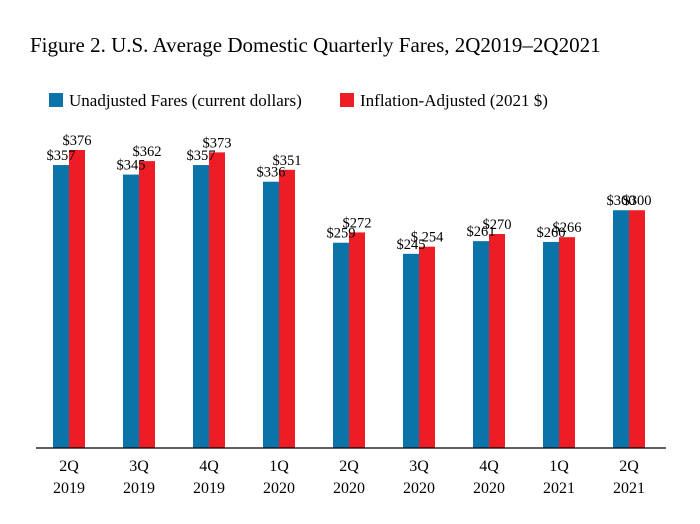 This screenshot has width=700, height=524. What do you see at coordinates (217, 143) in the screenshot?
I see `data-label-inflation-adjusted-2: $373` at bounding box center [217, 143].